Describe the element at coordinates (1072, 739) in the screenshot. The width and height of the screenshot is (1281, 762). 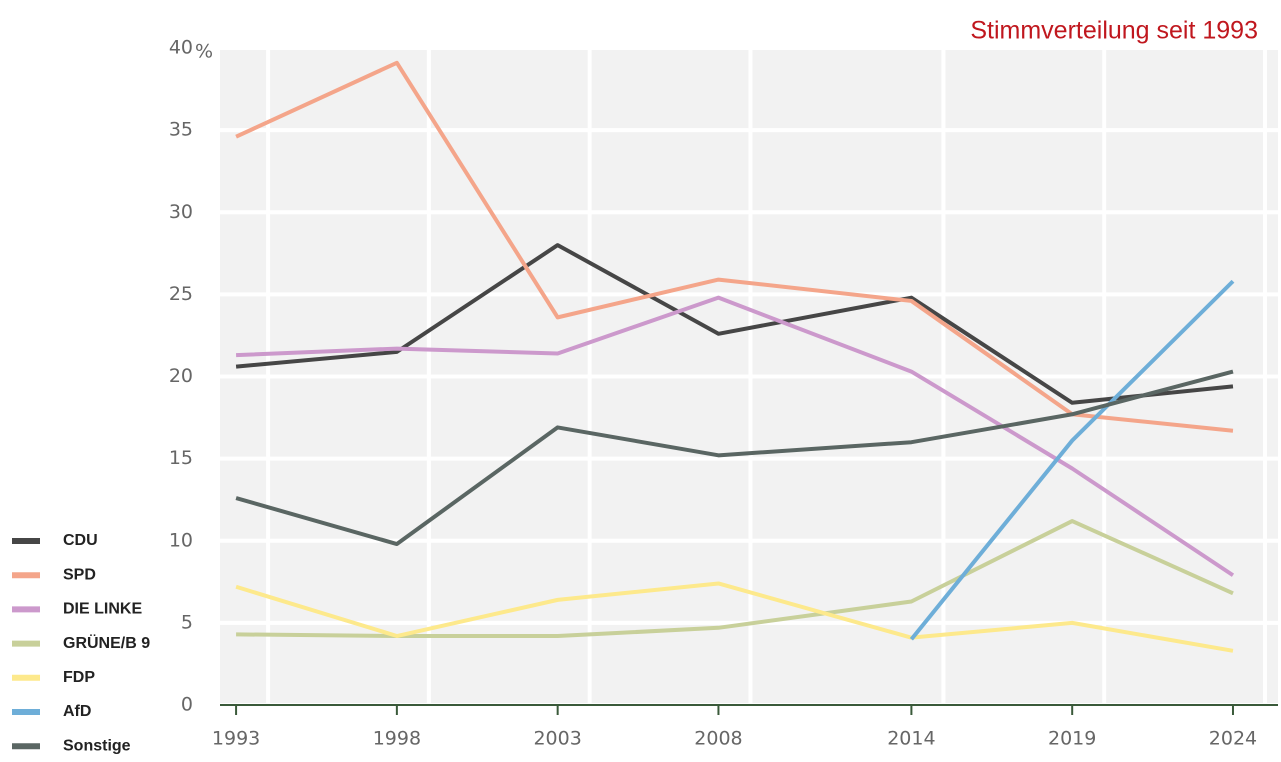
I see `x-tick-label: 2019` at that location.